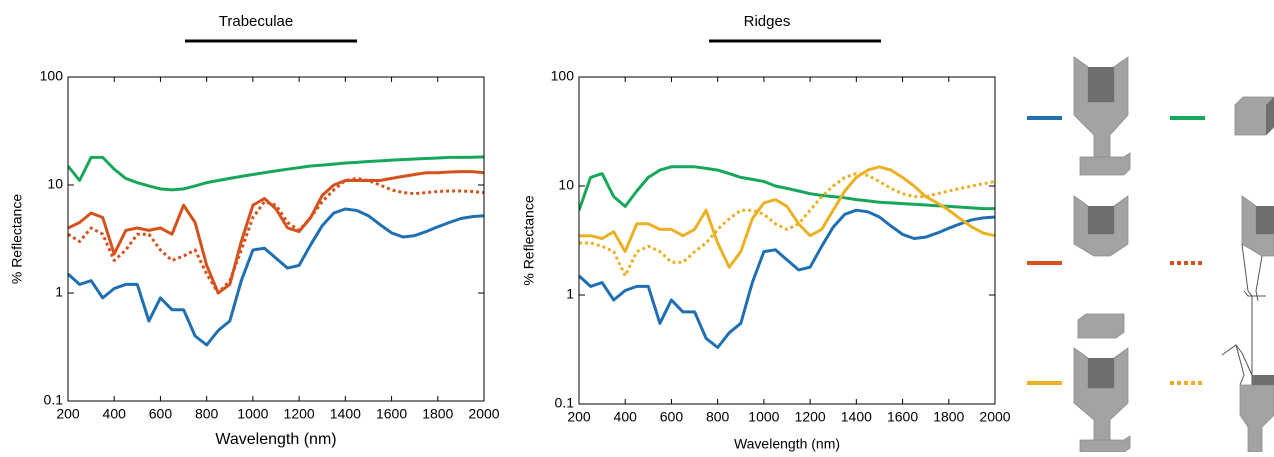 The height and width of the screenshot is (457, 1274). Describe the element at coordinates (1257, 319) in the screenshot. I see `icon-cup-wire` at that location.